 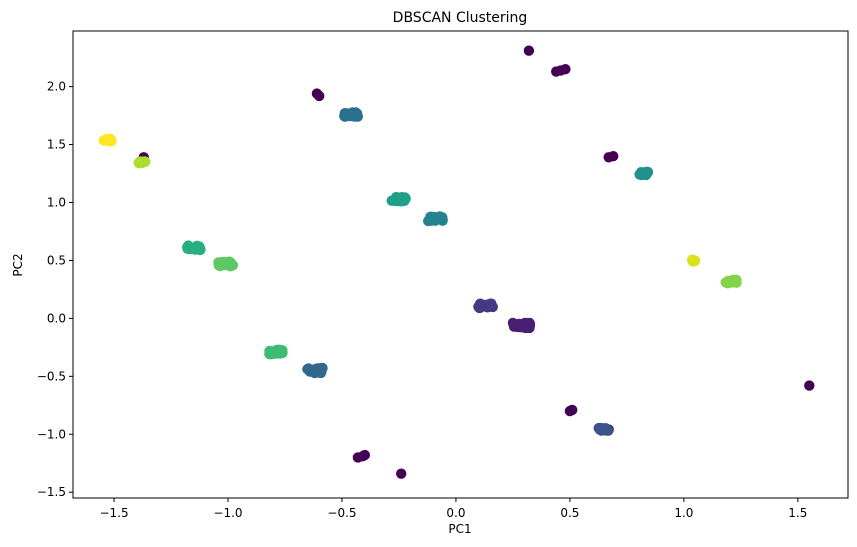 What do you see at coordinates (569, 513) in the screenshot?
I see `x-tick-label: 0.5` at bounding box center [569, 513].